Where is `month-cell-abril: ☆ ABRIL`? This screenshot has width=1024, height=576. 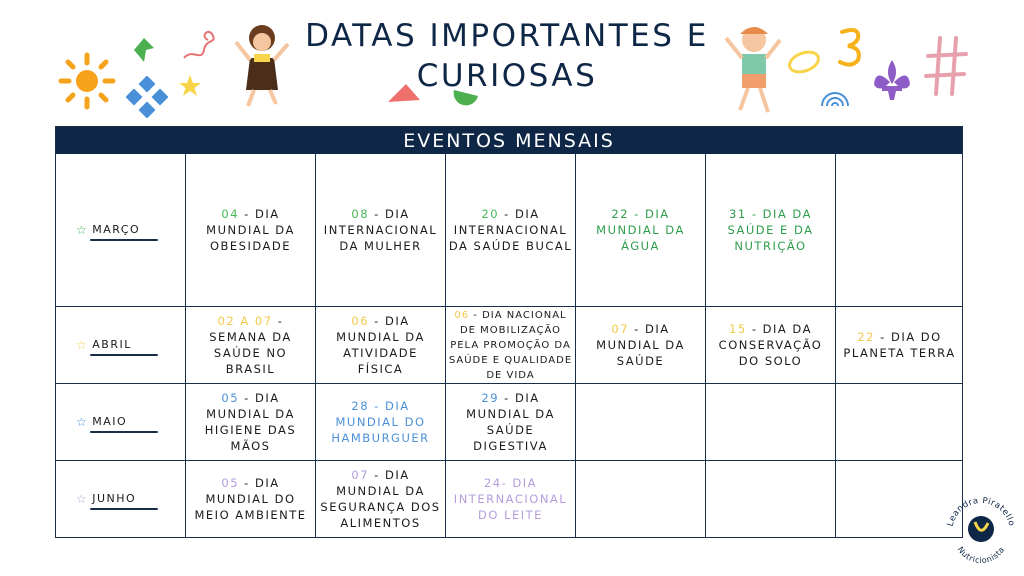 month-cell-abril: ☆ ABRIL is located at coordinates (121, 345).